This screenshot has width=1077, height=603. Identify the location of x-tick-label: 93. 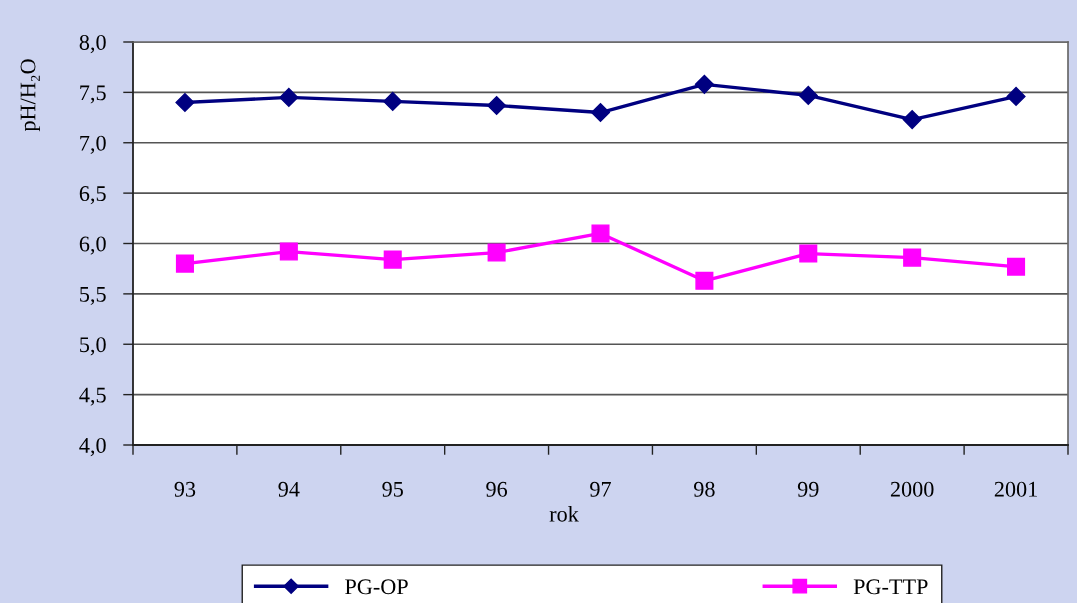
(185, 489).